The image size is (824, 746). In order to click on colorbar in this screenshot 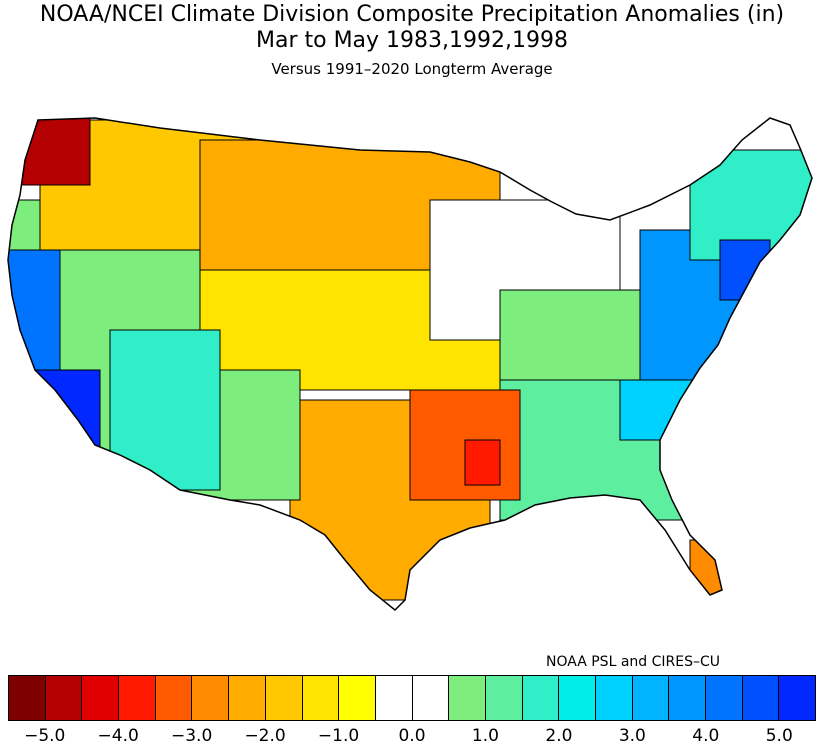, I will do `click(412, 698)`.